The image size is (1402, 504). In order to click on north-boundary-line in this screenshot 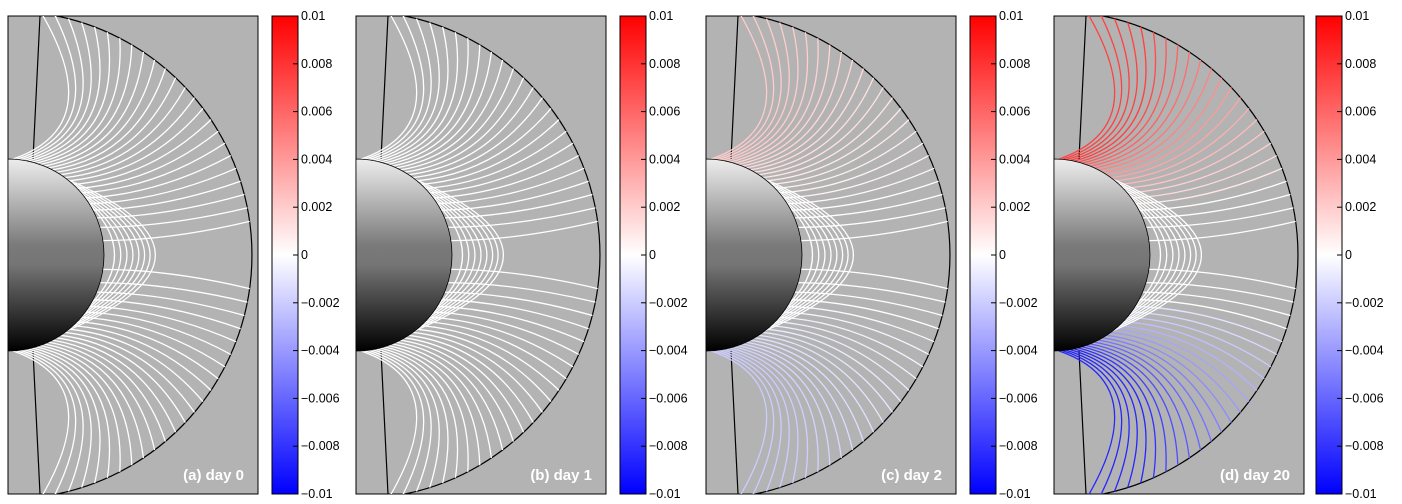, I will do `click(734, 88)`.